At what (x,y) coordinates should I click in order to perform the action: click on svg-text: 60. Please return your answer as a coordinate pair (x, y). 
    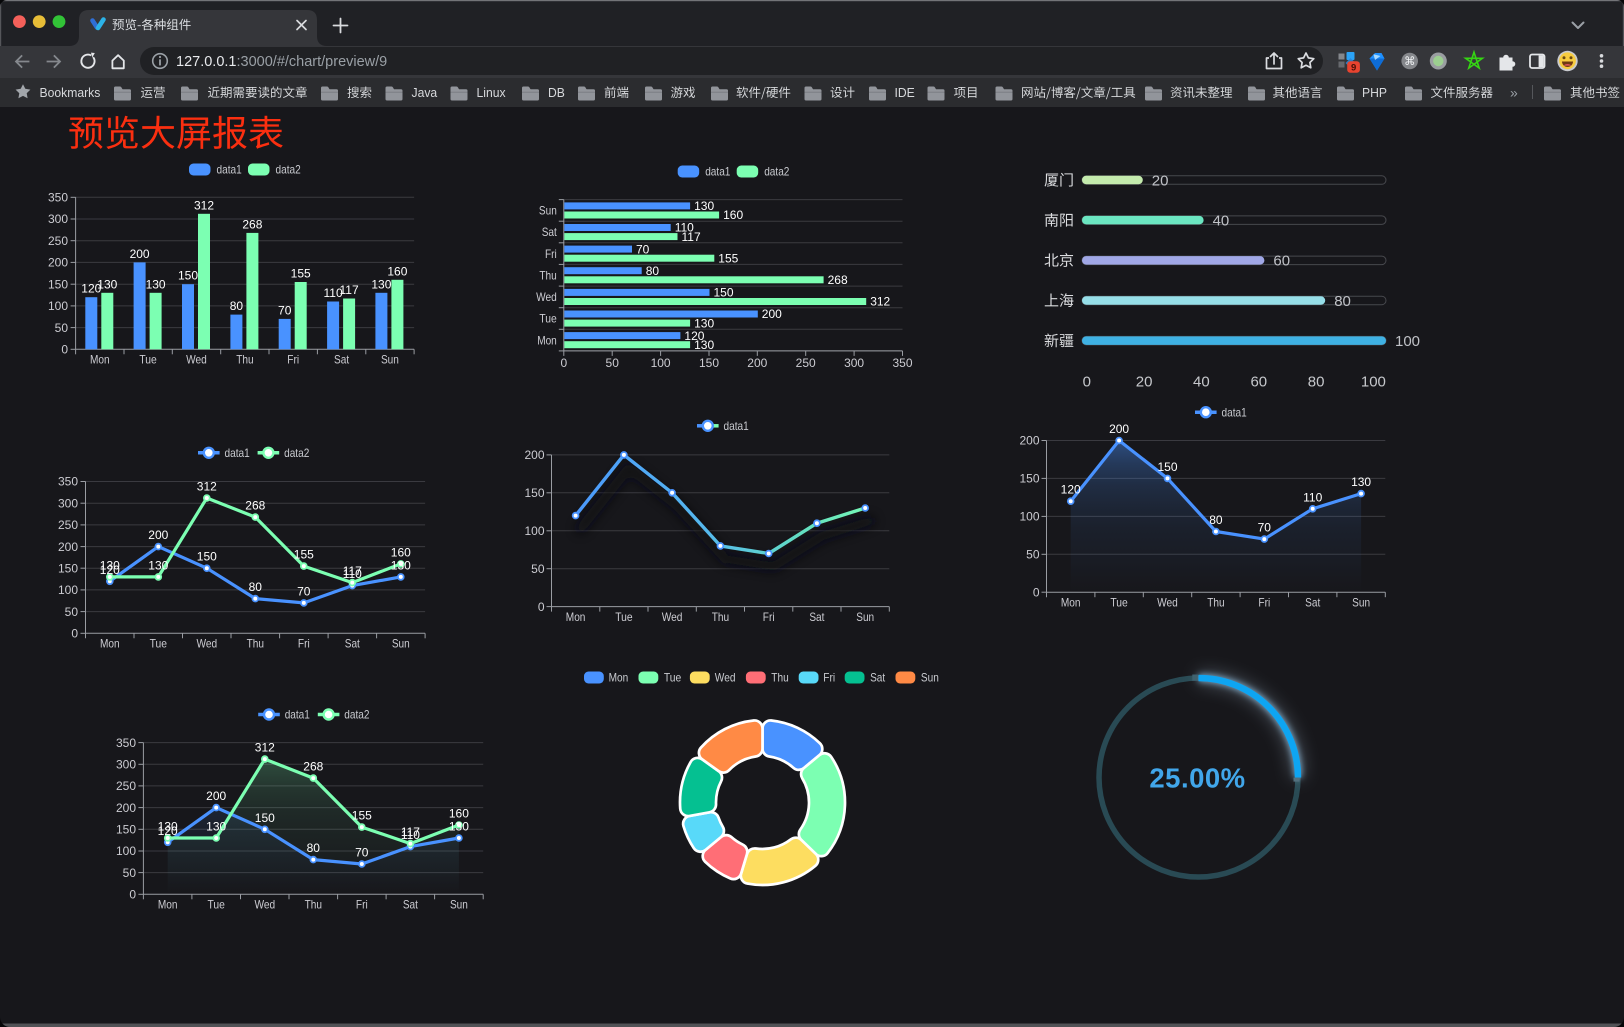
    Looking at the image, I should click on (1281, 261).